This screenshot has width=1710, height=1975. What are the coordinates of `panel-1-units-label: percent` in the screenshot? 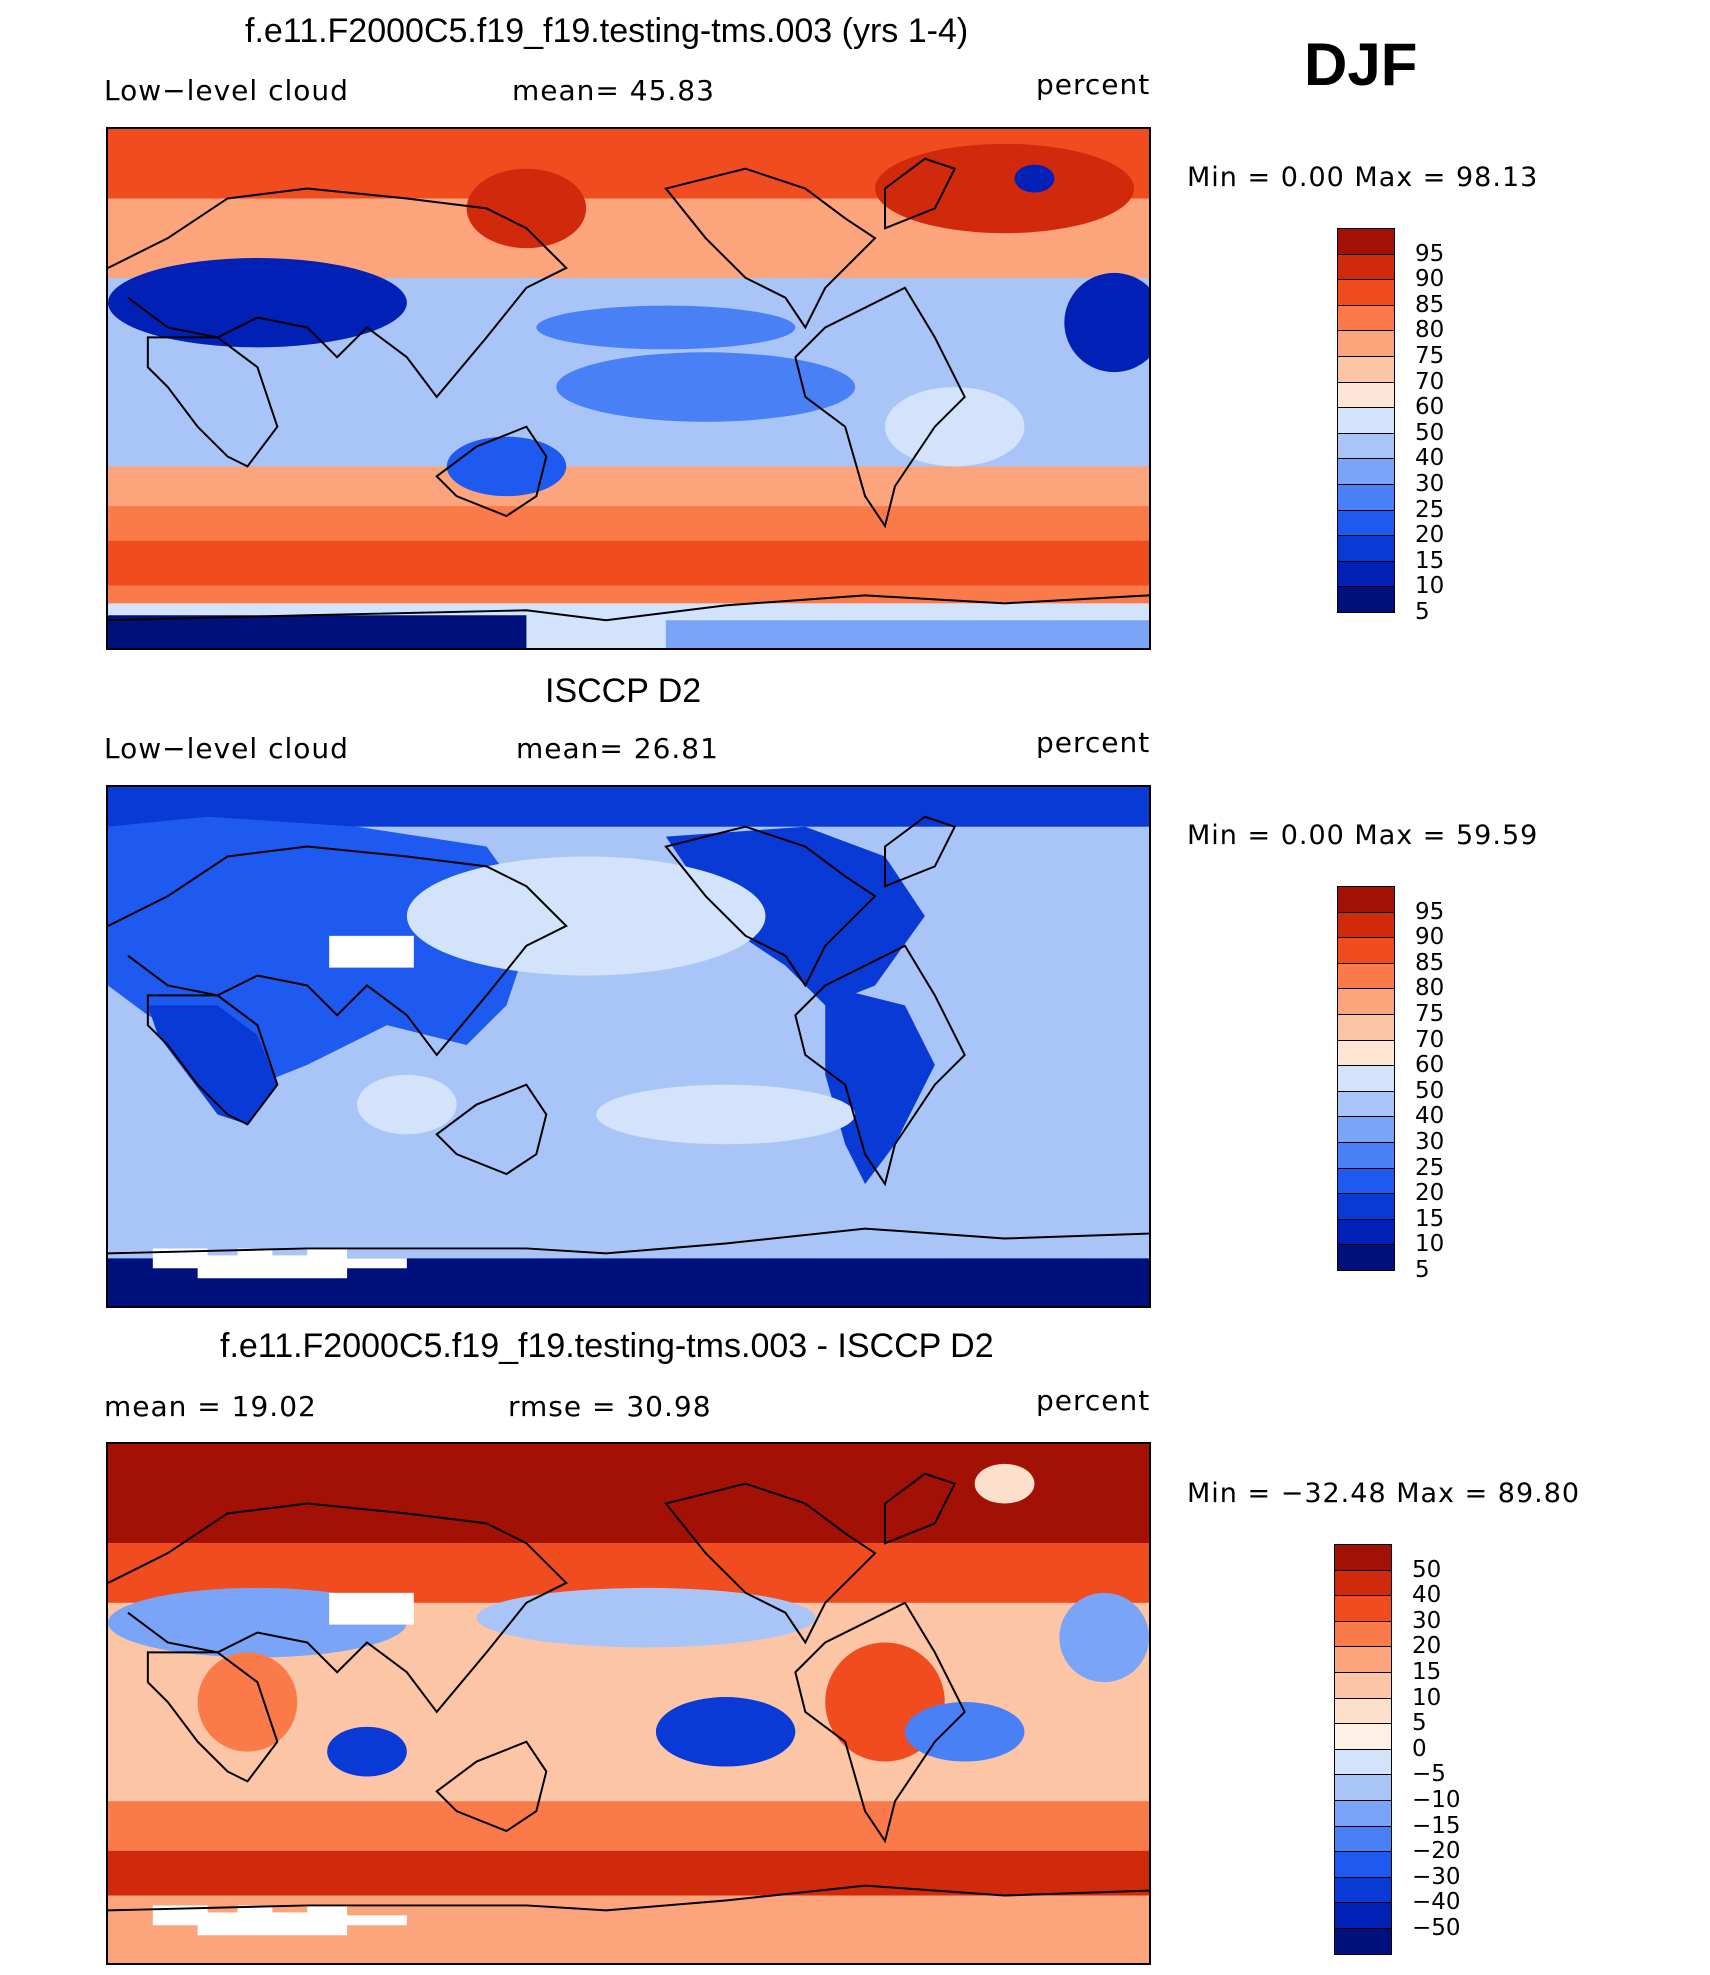 It's located at (1093, 84).